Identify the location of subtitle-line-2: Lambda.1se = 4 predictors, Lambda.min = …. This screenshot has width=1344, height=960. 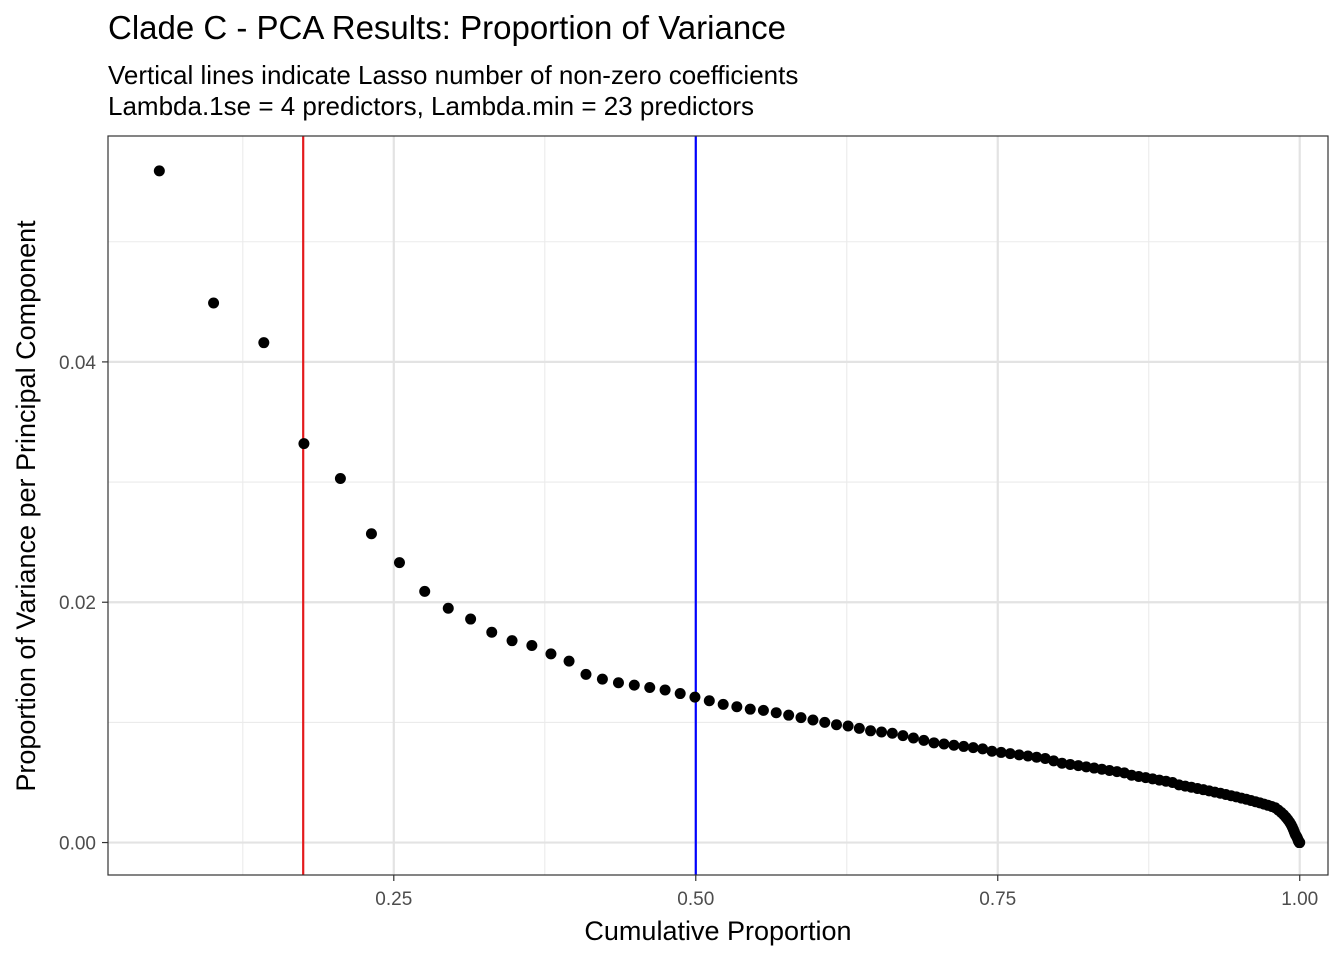
(431, 106).